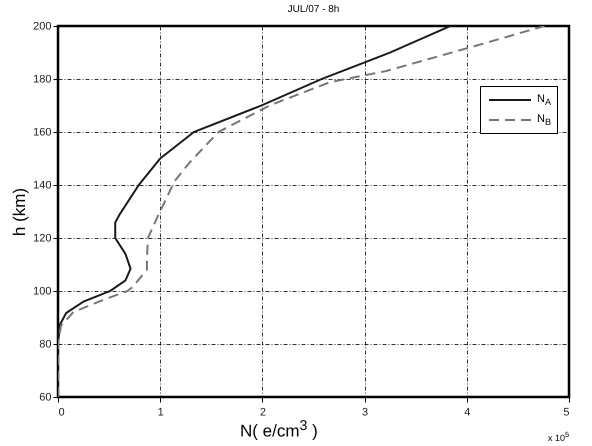 The width and height of the screenshot is (592, 446). I want to click on legend-label: N$_{A}$, so click(544, 100).